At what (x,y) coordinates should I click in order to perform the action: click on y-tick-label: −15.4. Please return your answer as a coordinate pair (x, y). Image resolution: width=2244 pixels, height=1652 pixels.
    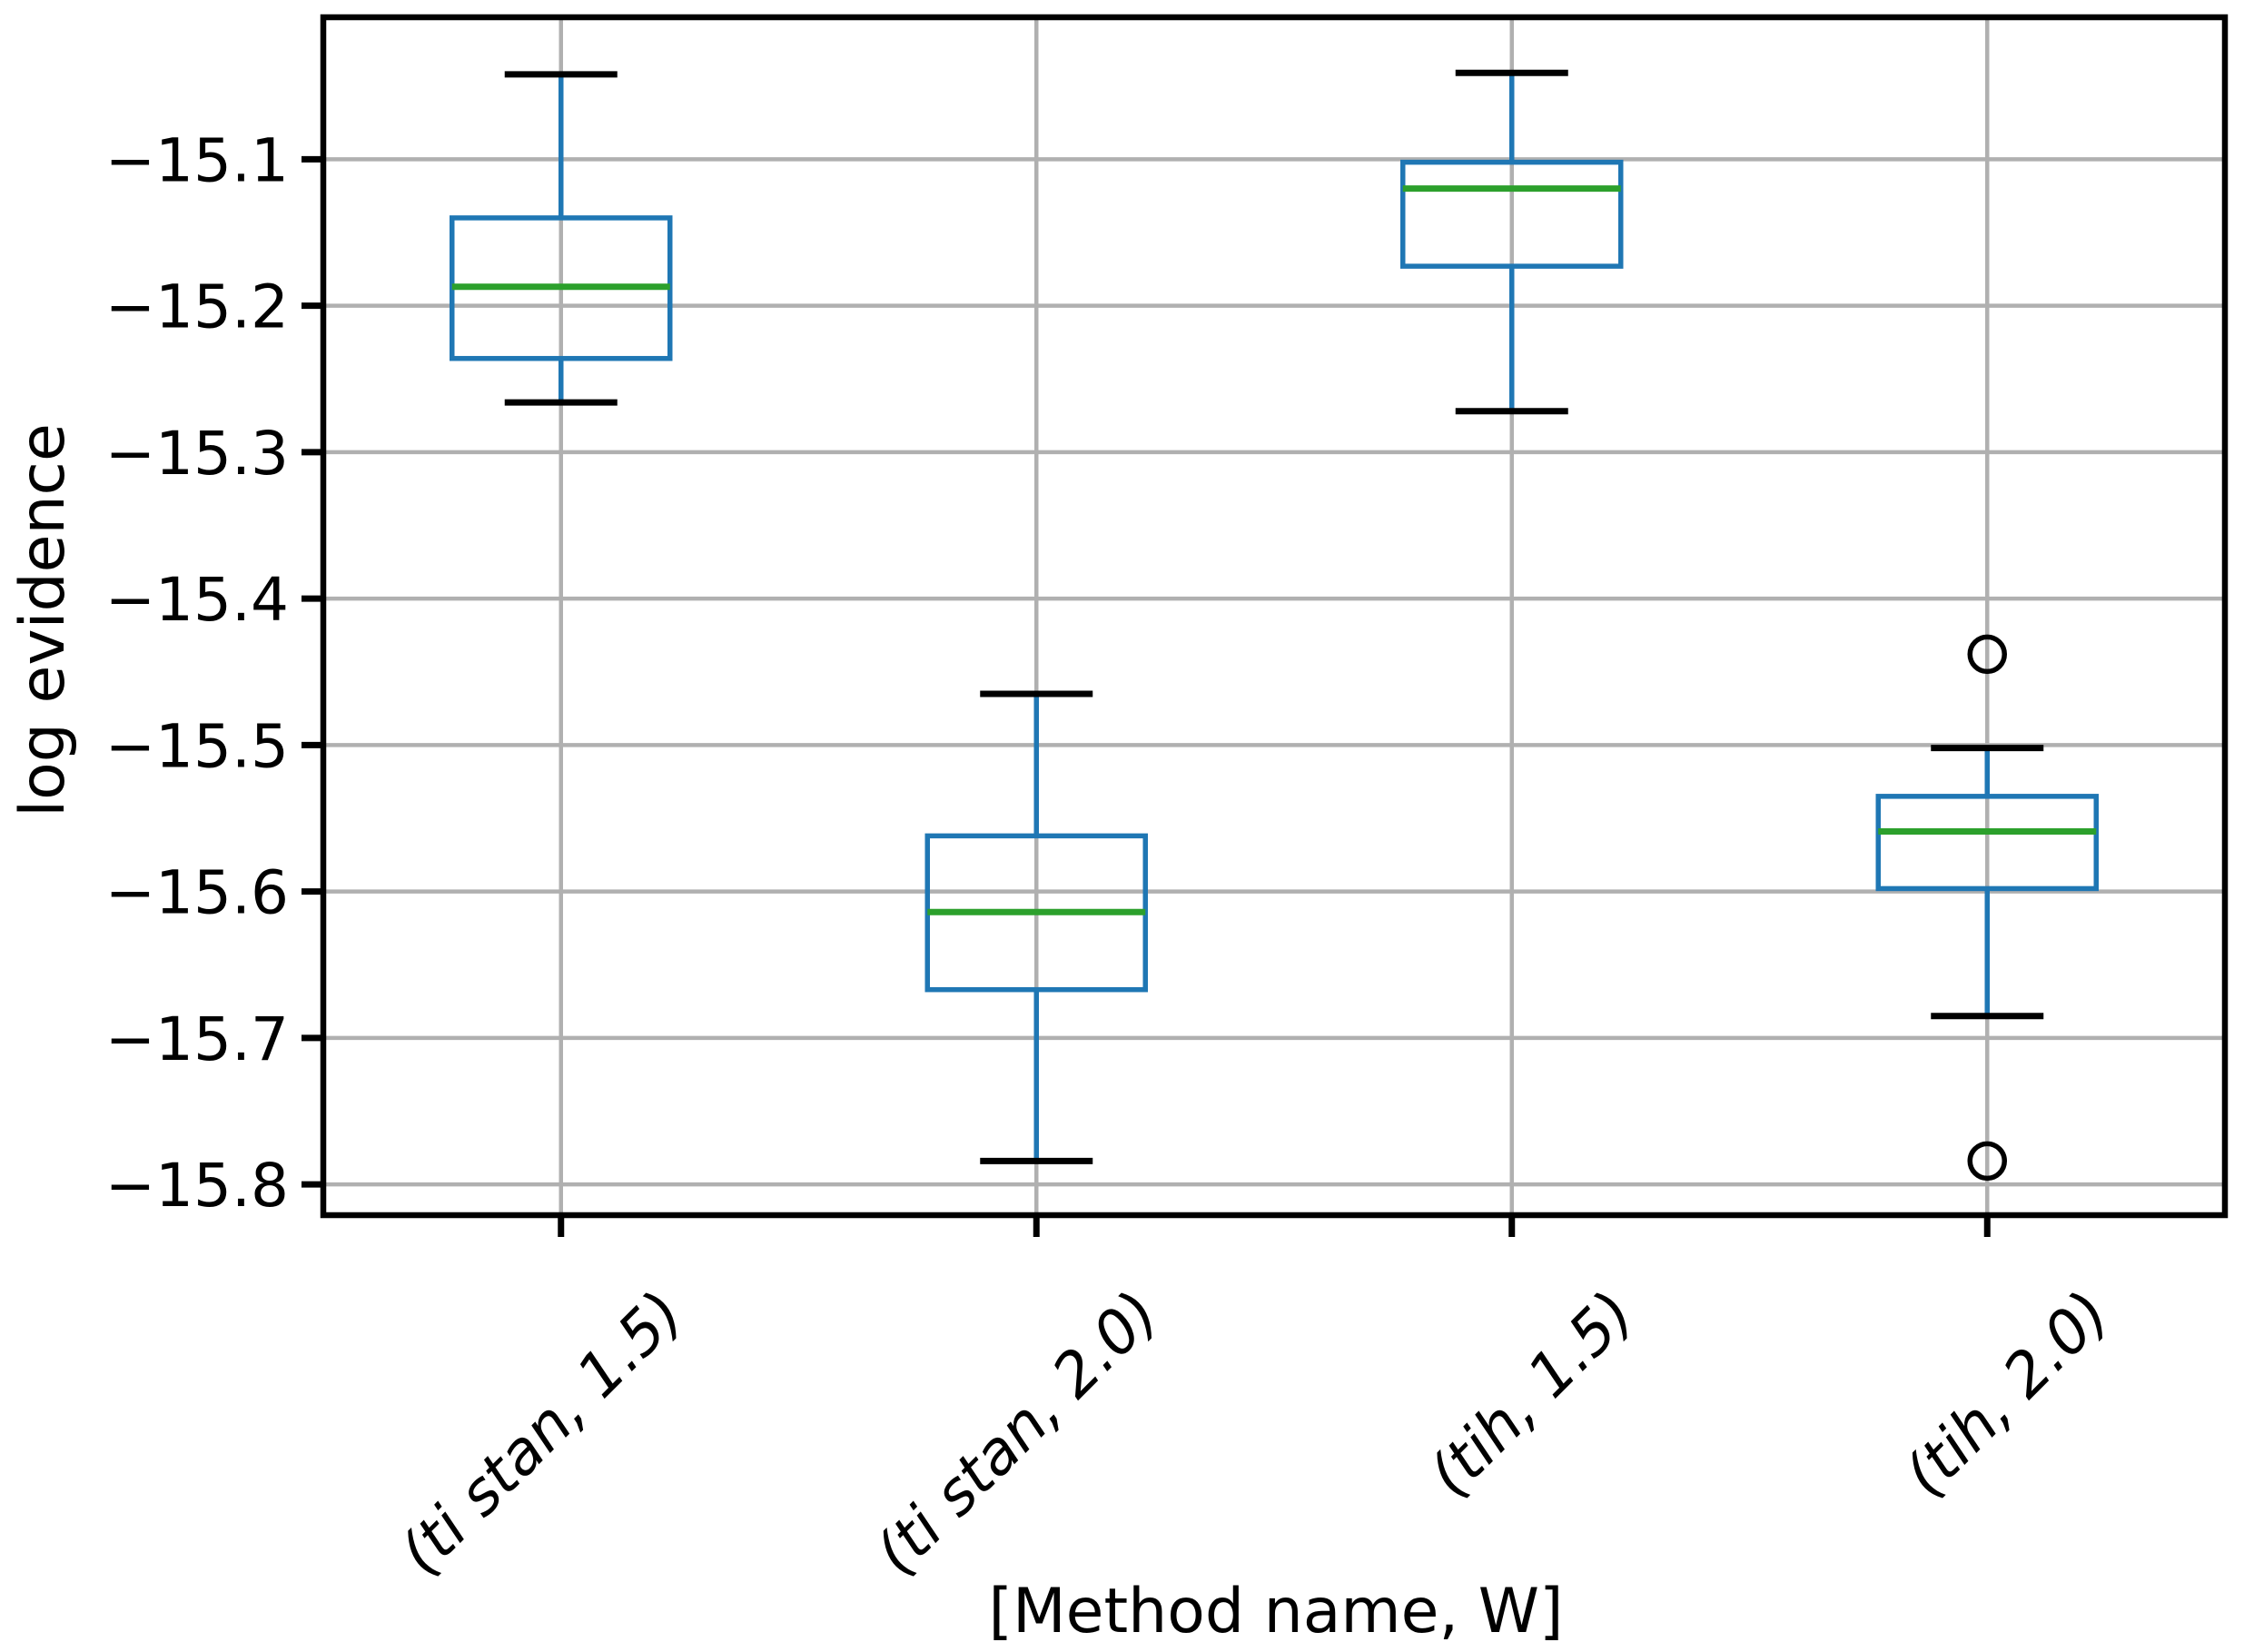
    Looking at the image, I should click on (197, 600).